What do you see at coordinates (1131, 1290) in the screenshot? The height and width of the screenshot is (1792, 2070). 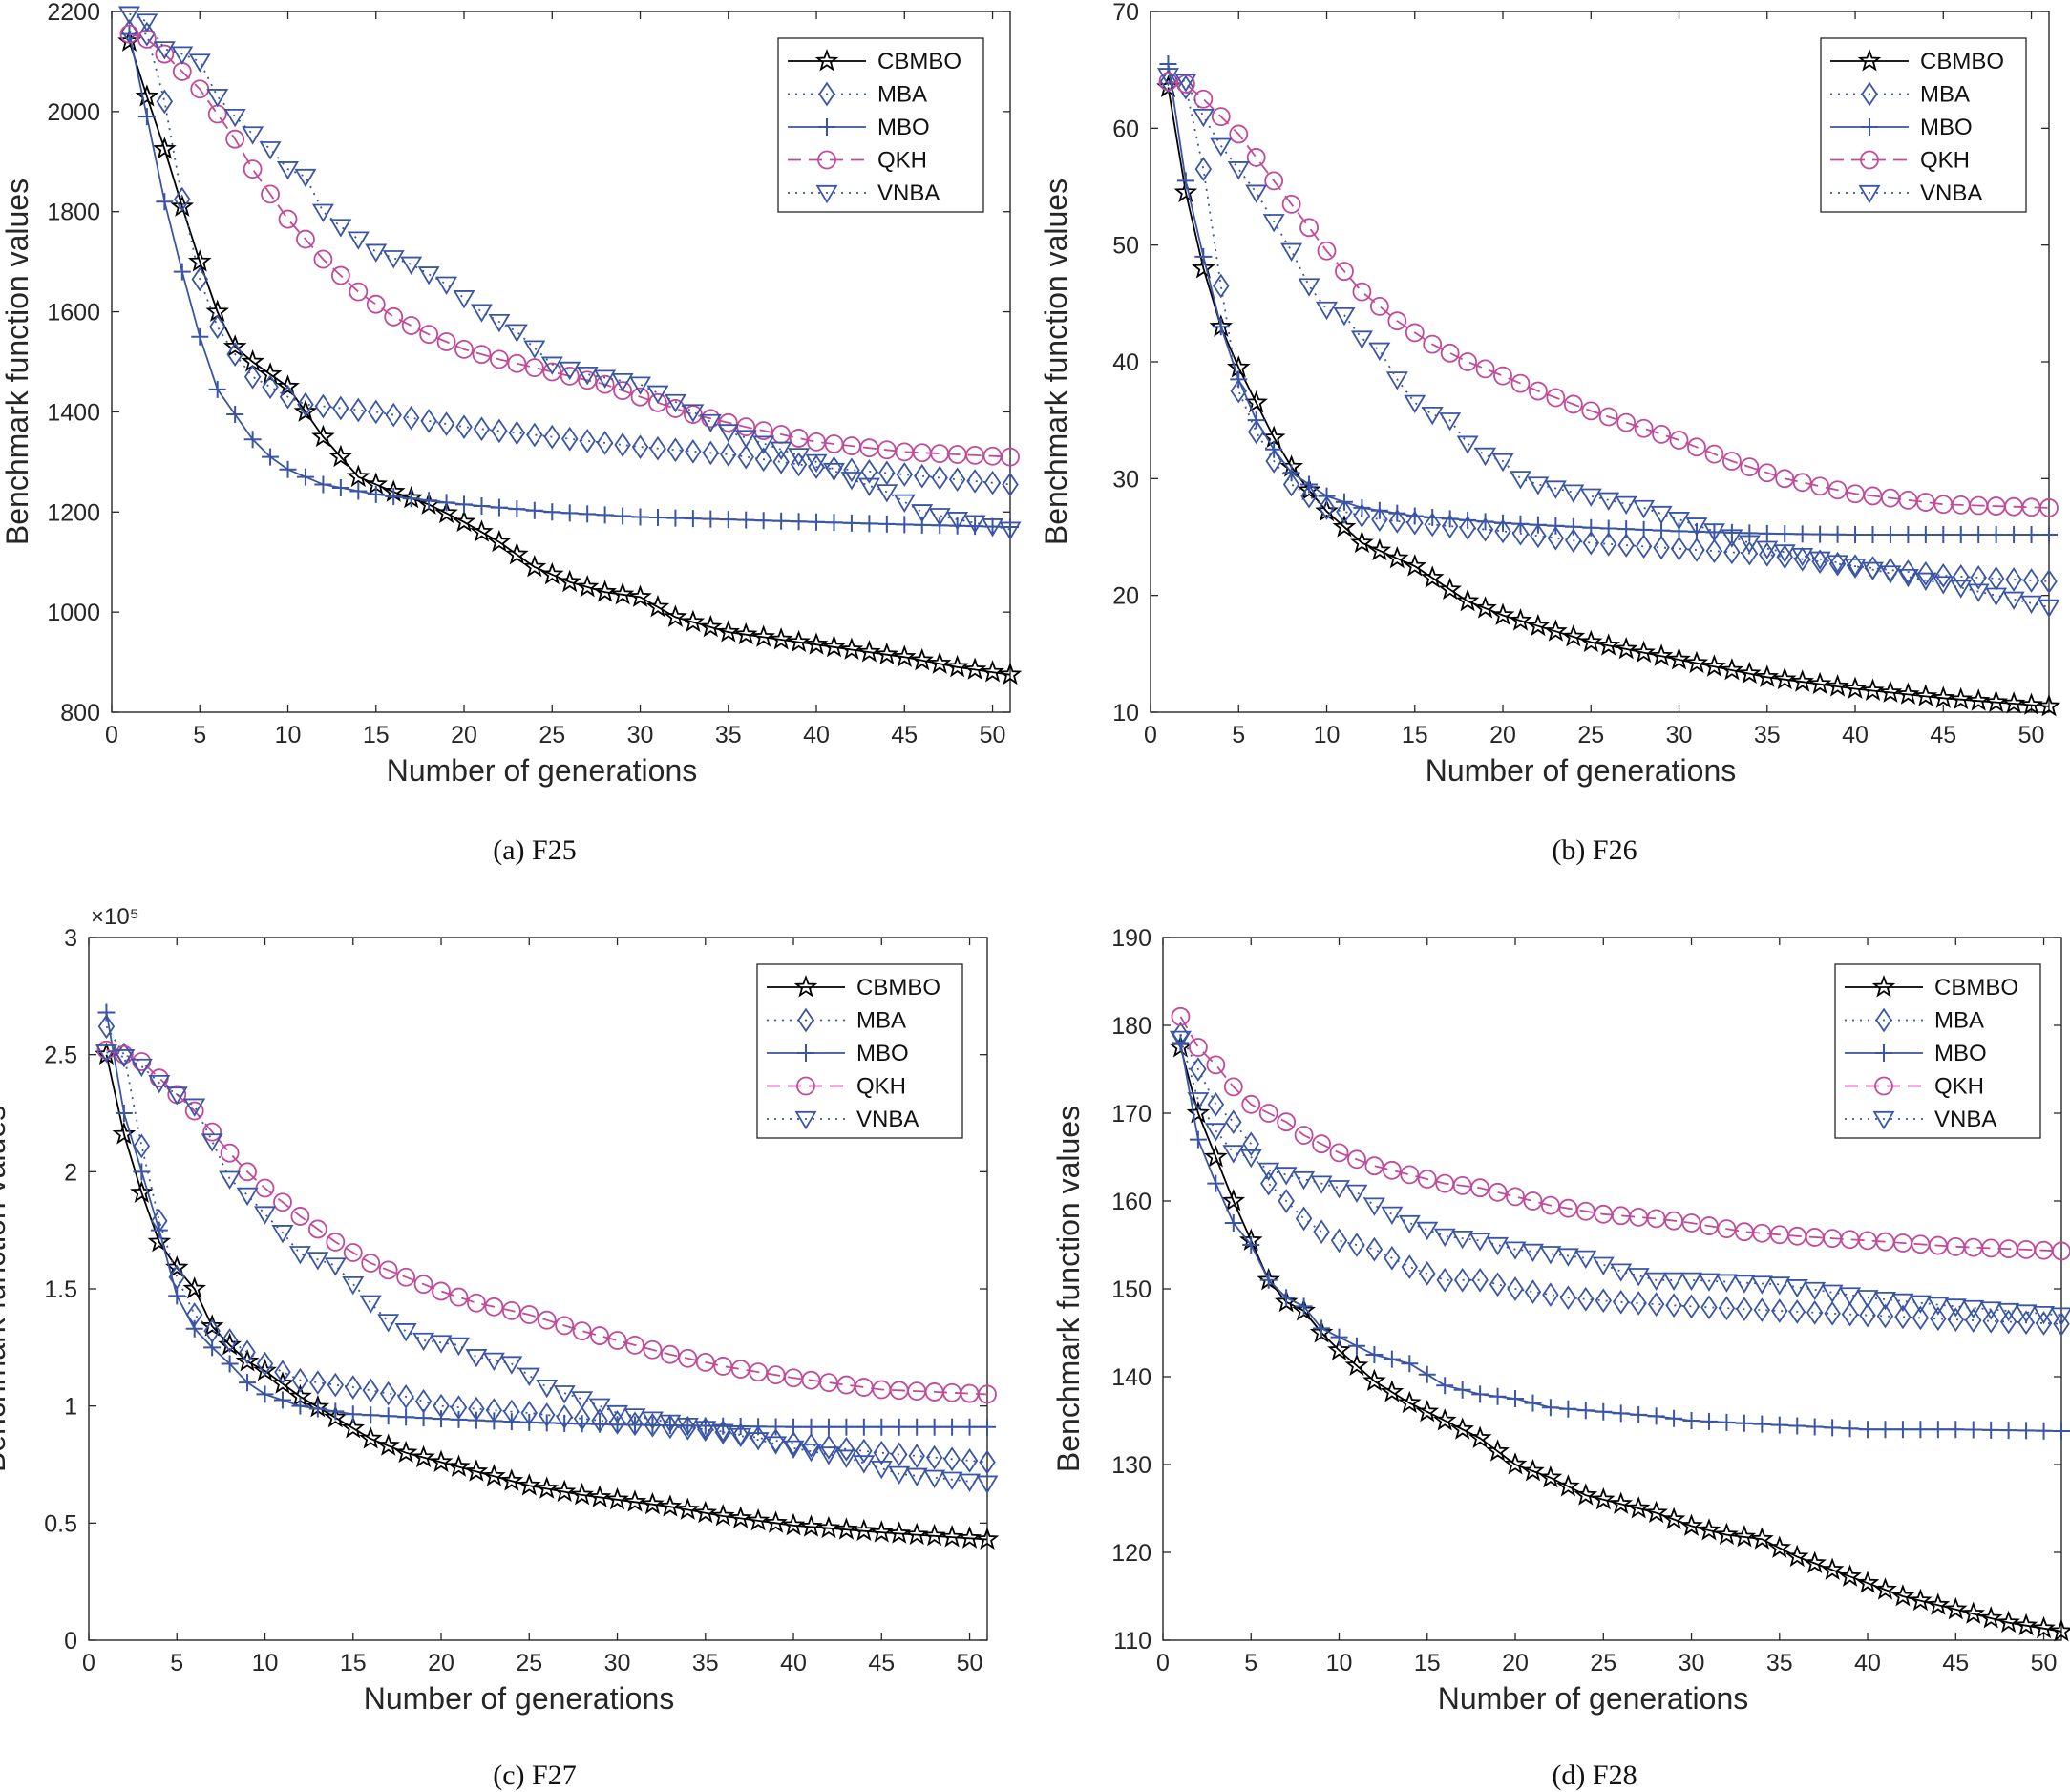 I see `y-tick-label: 150` at bounding box center [1131, 1290].